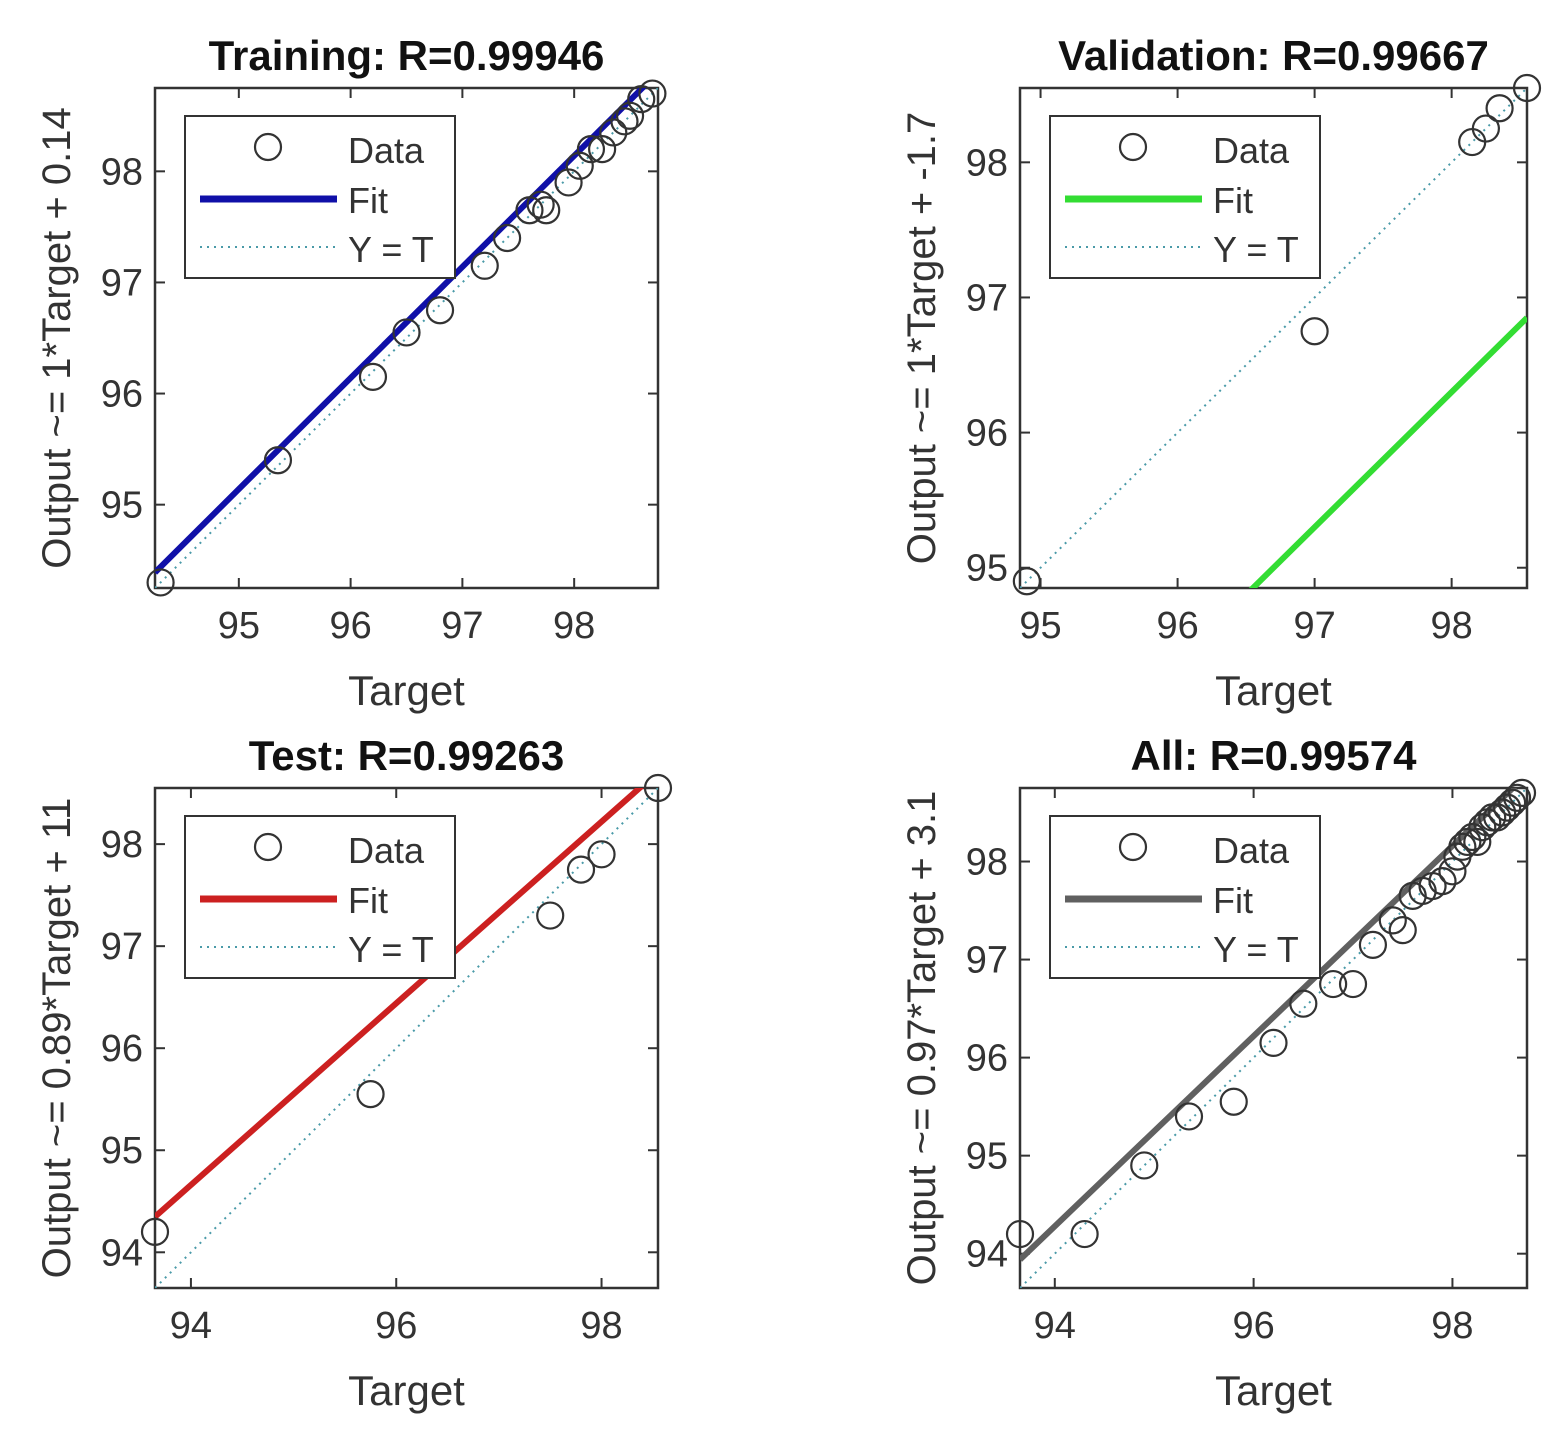  What do you see at coordinates (922, 1038) in the screenshot?
I see `y-axis-label: Output ~= 0.97*Target + 3.1` at bounding box center [922, 1038].